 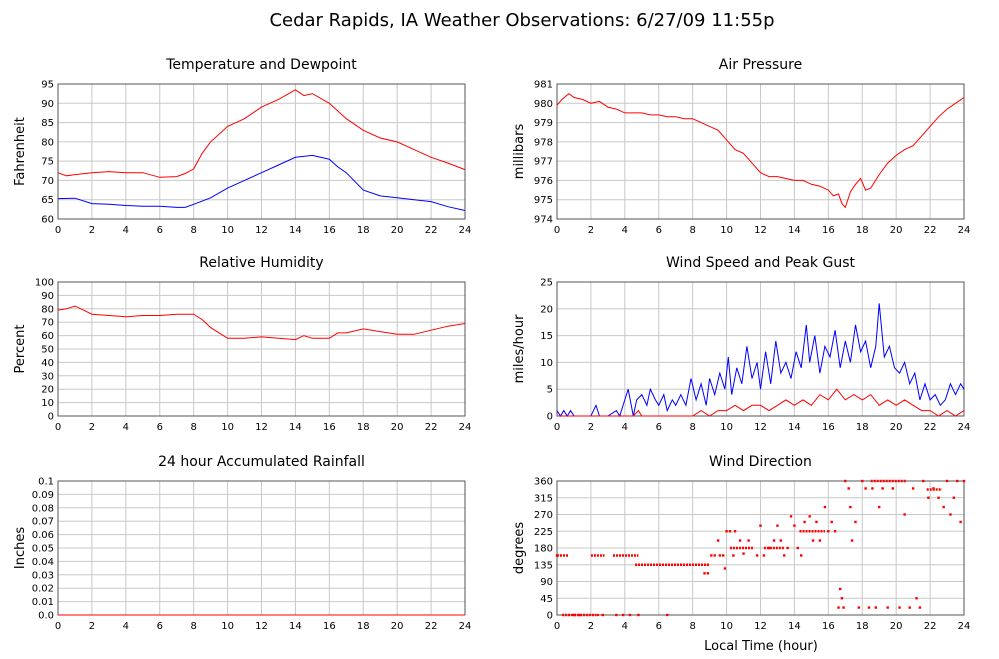 What do you see at coordinates (546, 336) in the screenshot?
I see `y-tick-label: 15` at bounding box center [546, 336].